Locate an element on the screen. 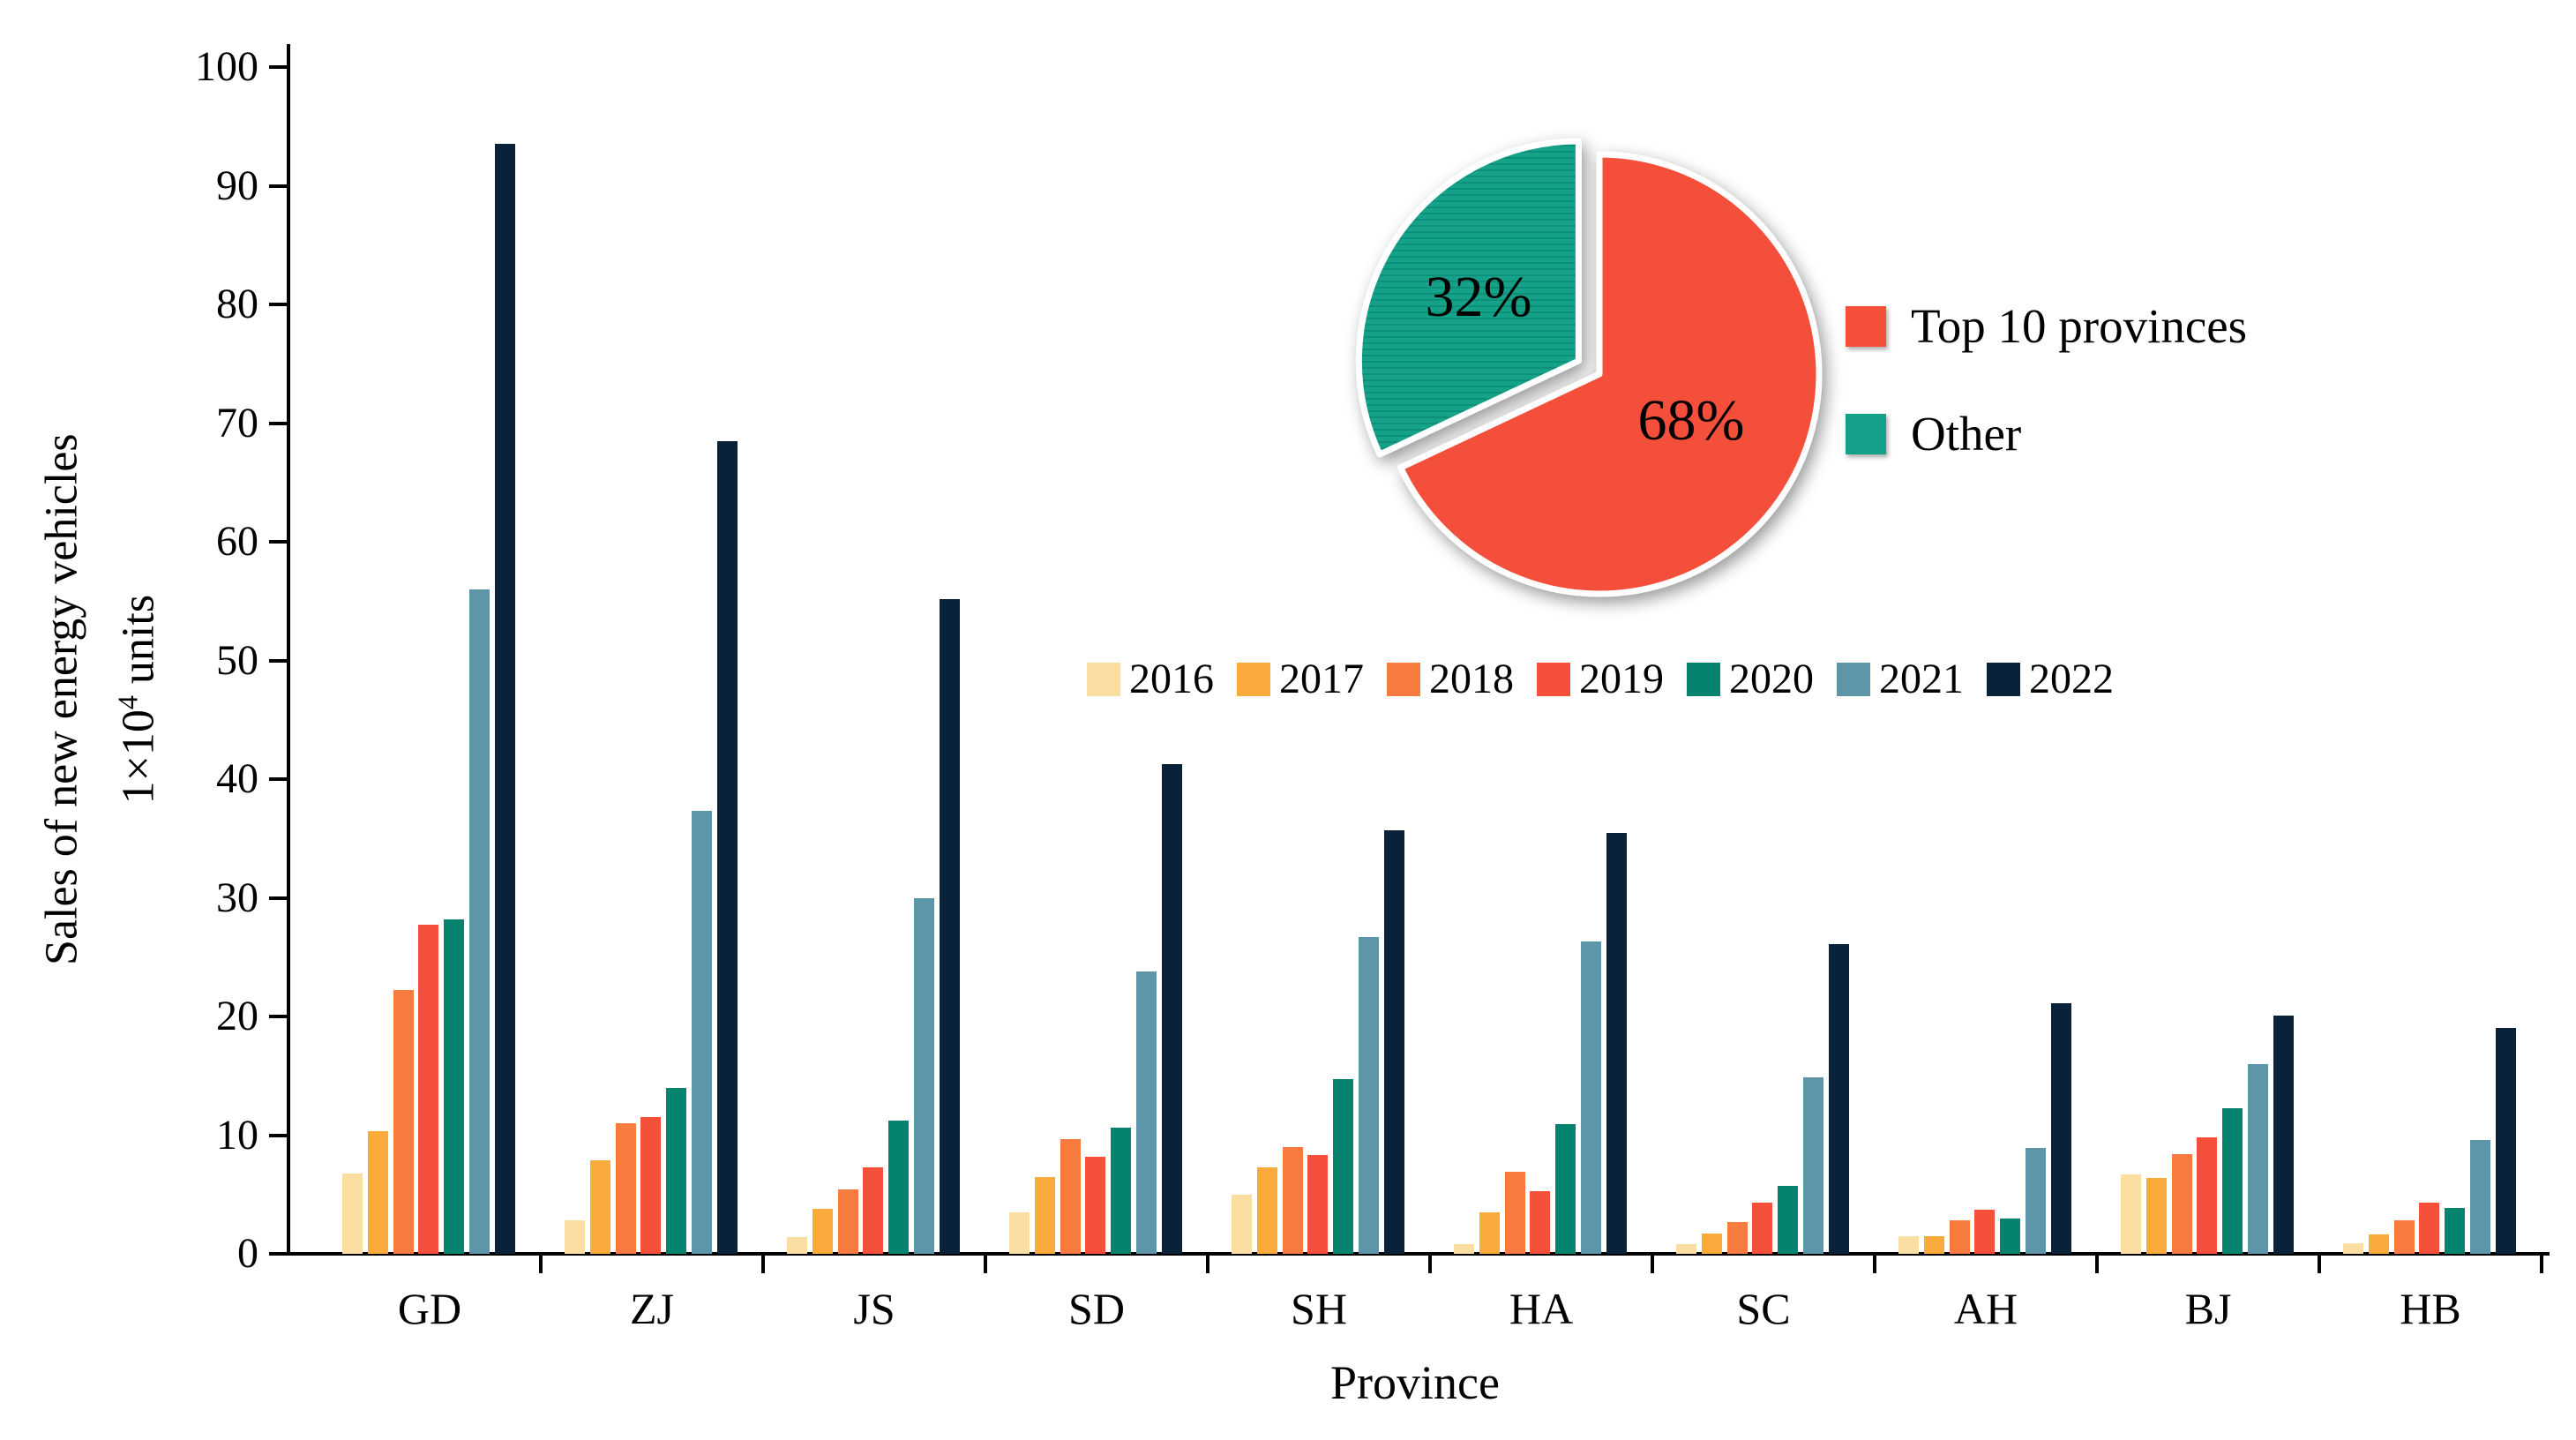 The image size is (2576, 1440). pie-legend-other: Other is located at coordinates (1934, 433).